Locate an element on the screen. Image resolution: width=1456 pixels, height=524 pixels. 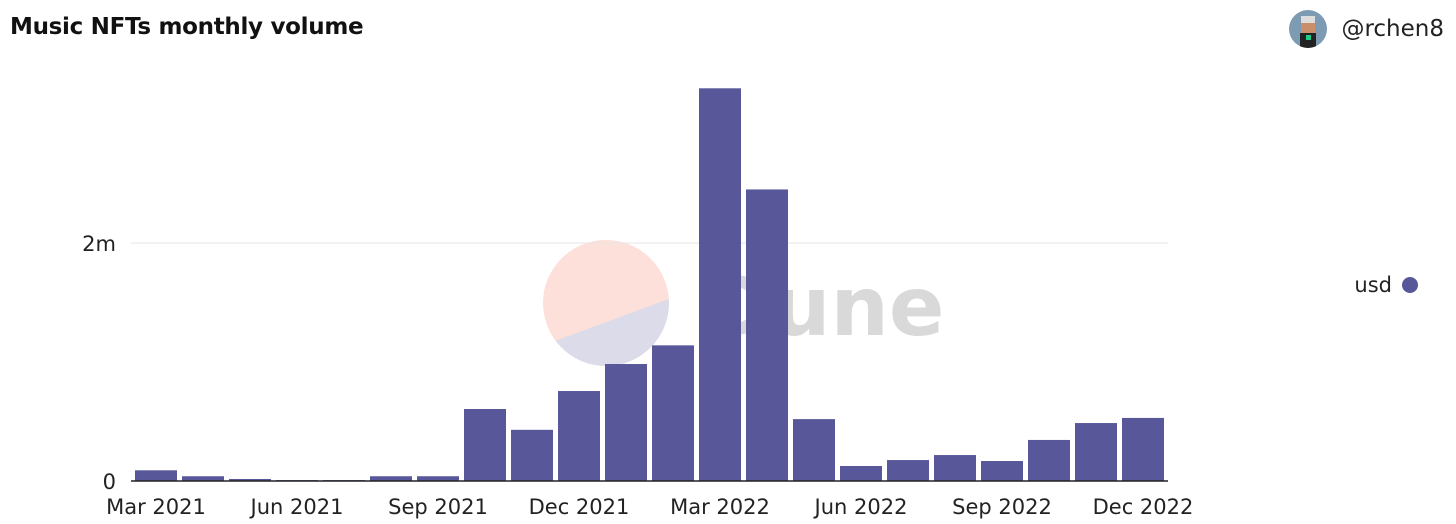
x-tick-label: Jun 2021 is located at coordinates (296, 507).